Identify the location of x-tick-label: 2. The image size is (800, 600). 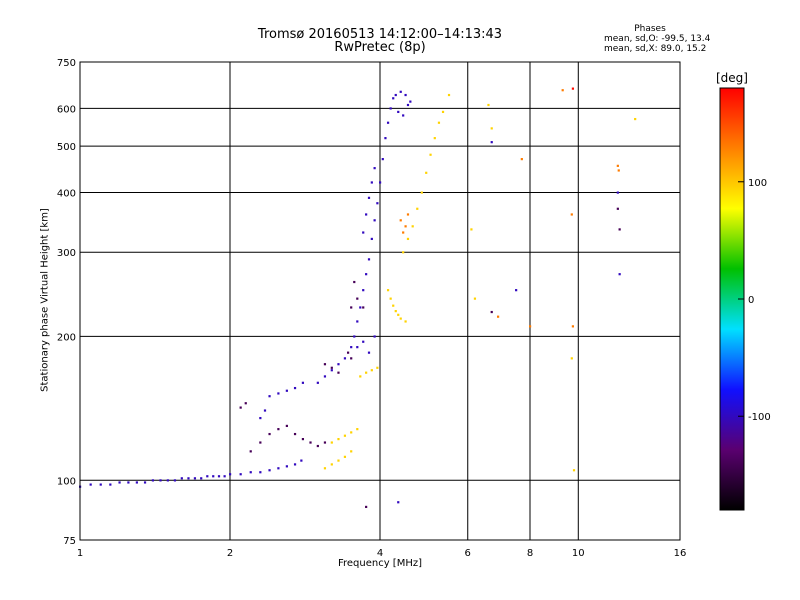
(230, 553).